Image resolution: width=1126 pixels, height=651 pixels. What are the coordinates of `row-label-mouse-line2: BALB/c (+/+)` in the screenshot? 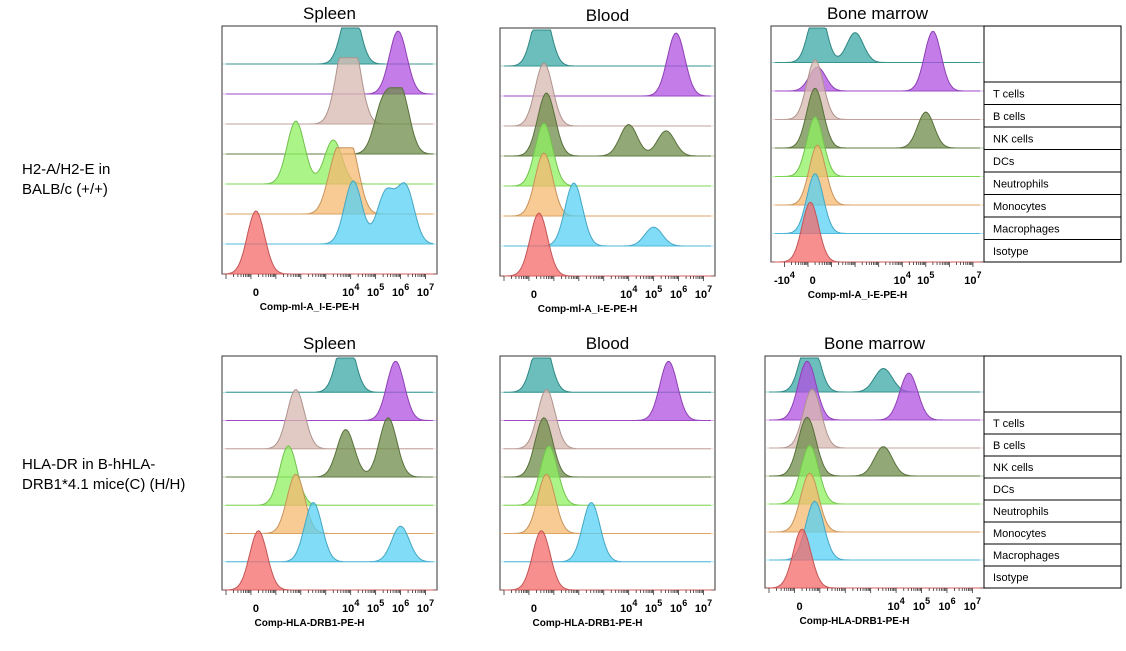 It's located at (65, 189).